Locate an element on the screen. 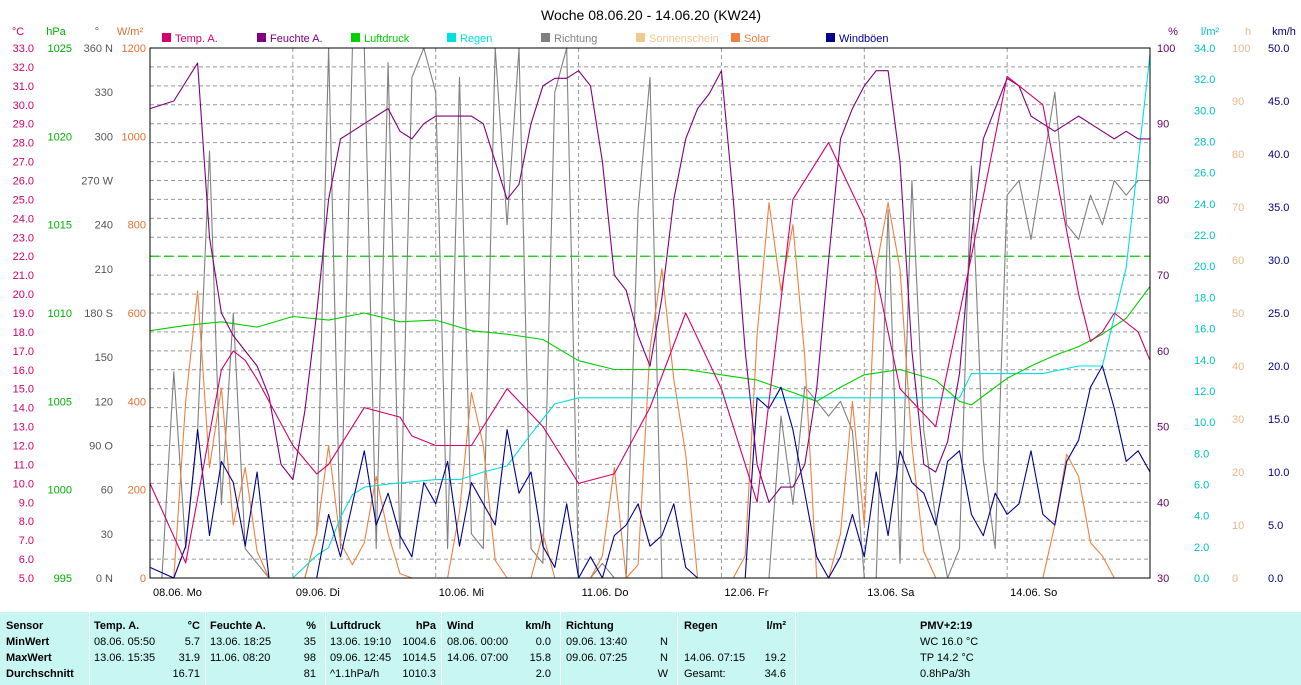  stats-value: 98 is located at coordinates (309, 658).